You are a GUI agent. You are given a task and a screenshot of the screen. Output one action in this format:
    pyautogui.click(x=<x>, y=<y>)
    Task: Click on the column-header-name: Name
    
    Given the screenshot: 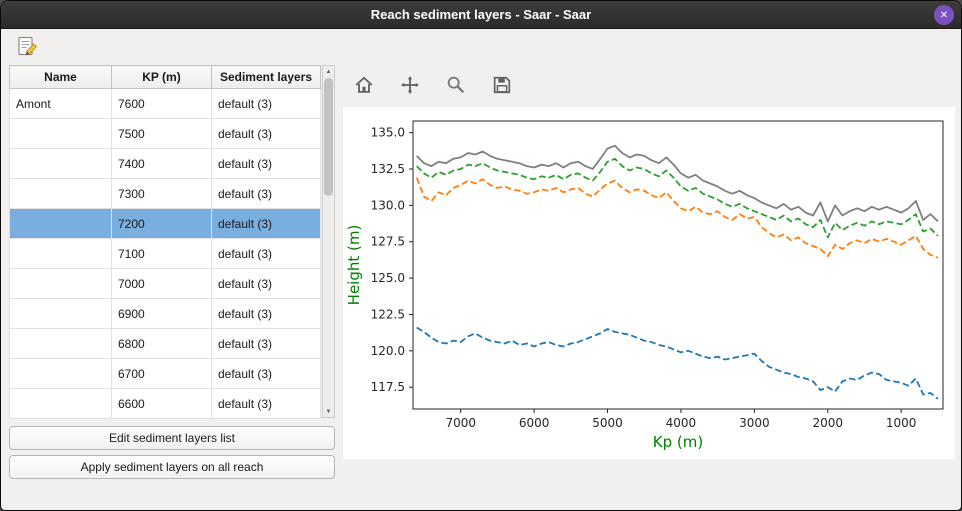 What is the action you would take?
    pyautogui.click(x=60, y=77)
    